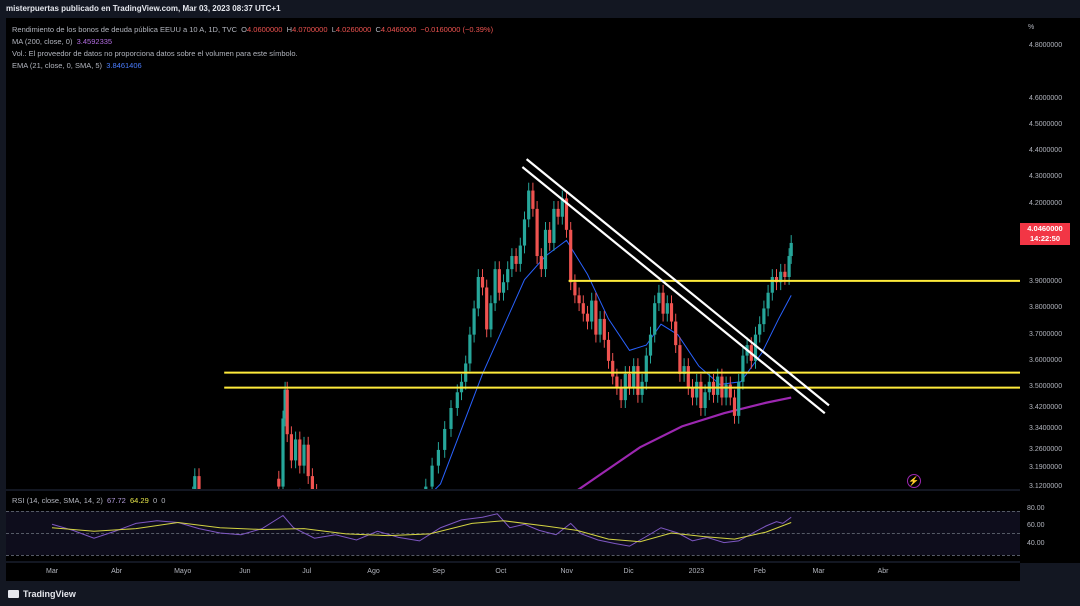 The height and width of the screenshot is (606, 1080). What do you see at coordinates (1046, 449) in the screenshot?
I see `price-tick: 3.2600000` at bounding box center [1046, 449].